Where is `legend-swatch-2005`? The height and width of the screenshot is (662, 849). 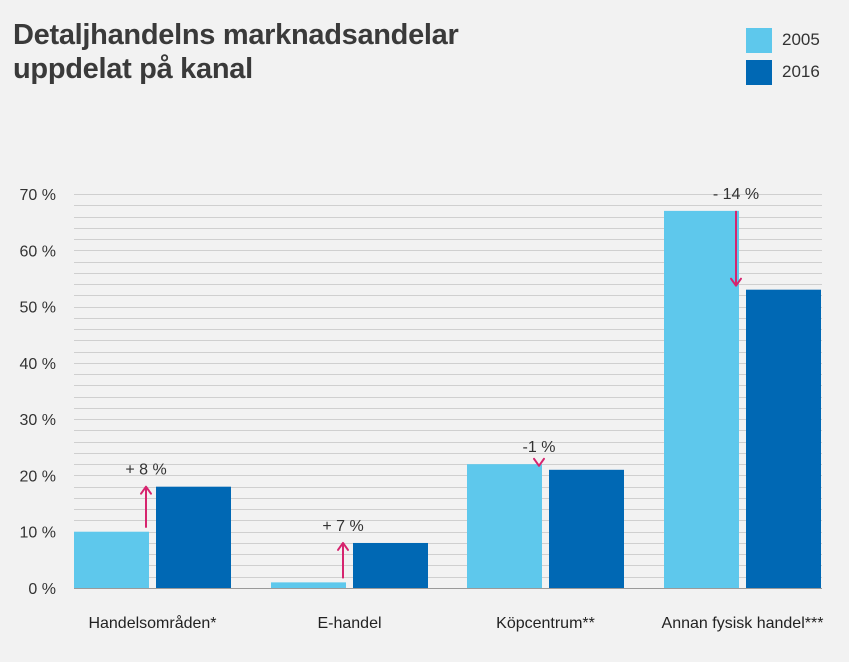
legend-swatch-2005 is located at coordinates (759, 40).